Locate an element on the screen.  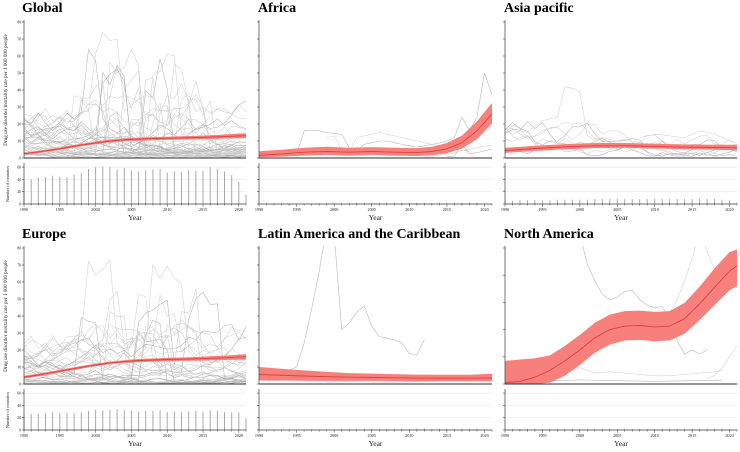
panel-title-asia-pacific: Asia pacific is located at coordinates (539, 8).